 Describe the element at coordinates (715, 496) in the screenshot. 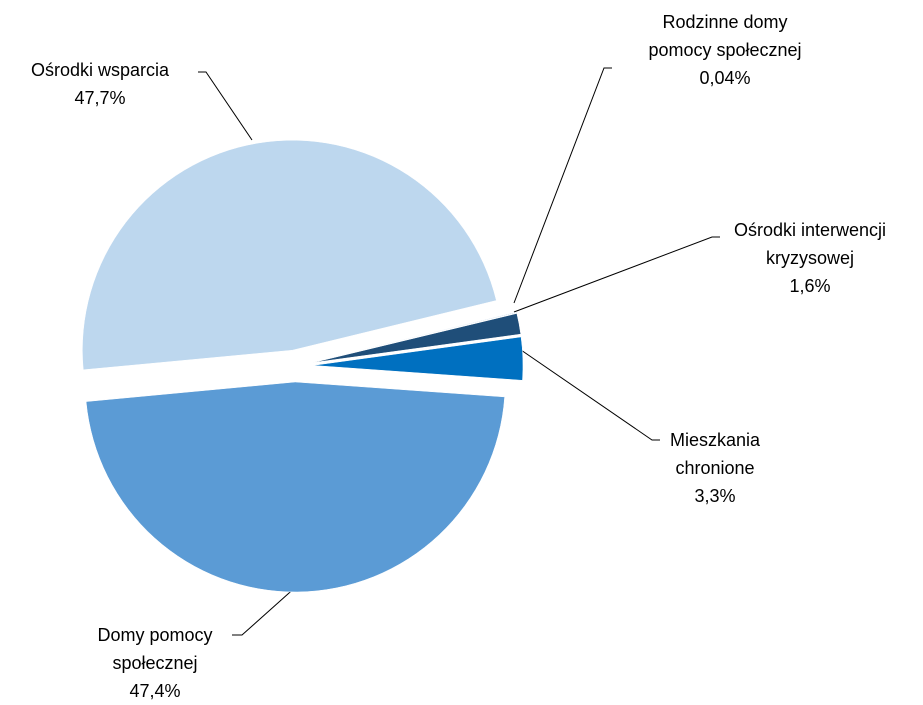

I see `value-label: 3,3%` at that location.